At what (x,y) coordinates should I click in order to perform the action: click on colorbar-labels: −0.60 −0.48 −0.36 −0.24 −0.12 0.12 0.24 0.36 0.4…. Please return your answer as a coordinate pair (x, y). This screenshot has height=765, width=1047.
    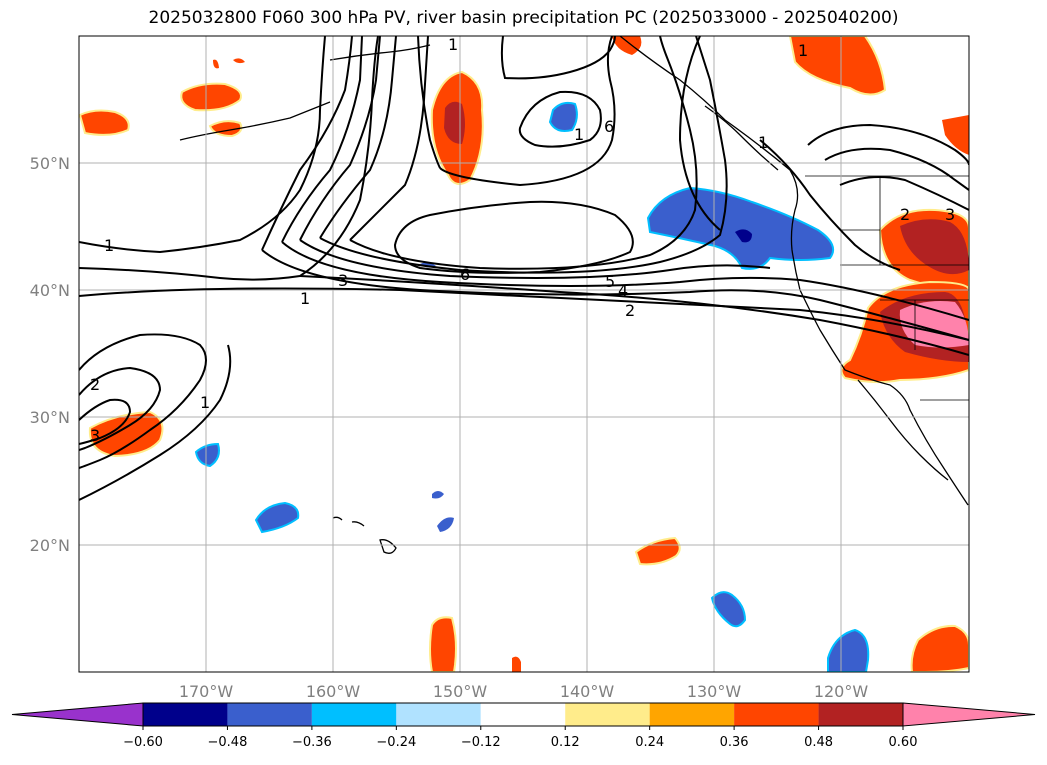
    Looking at the image, I should click on (520, 738).